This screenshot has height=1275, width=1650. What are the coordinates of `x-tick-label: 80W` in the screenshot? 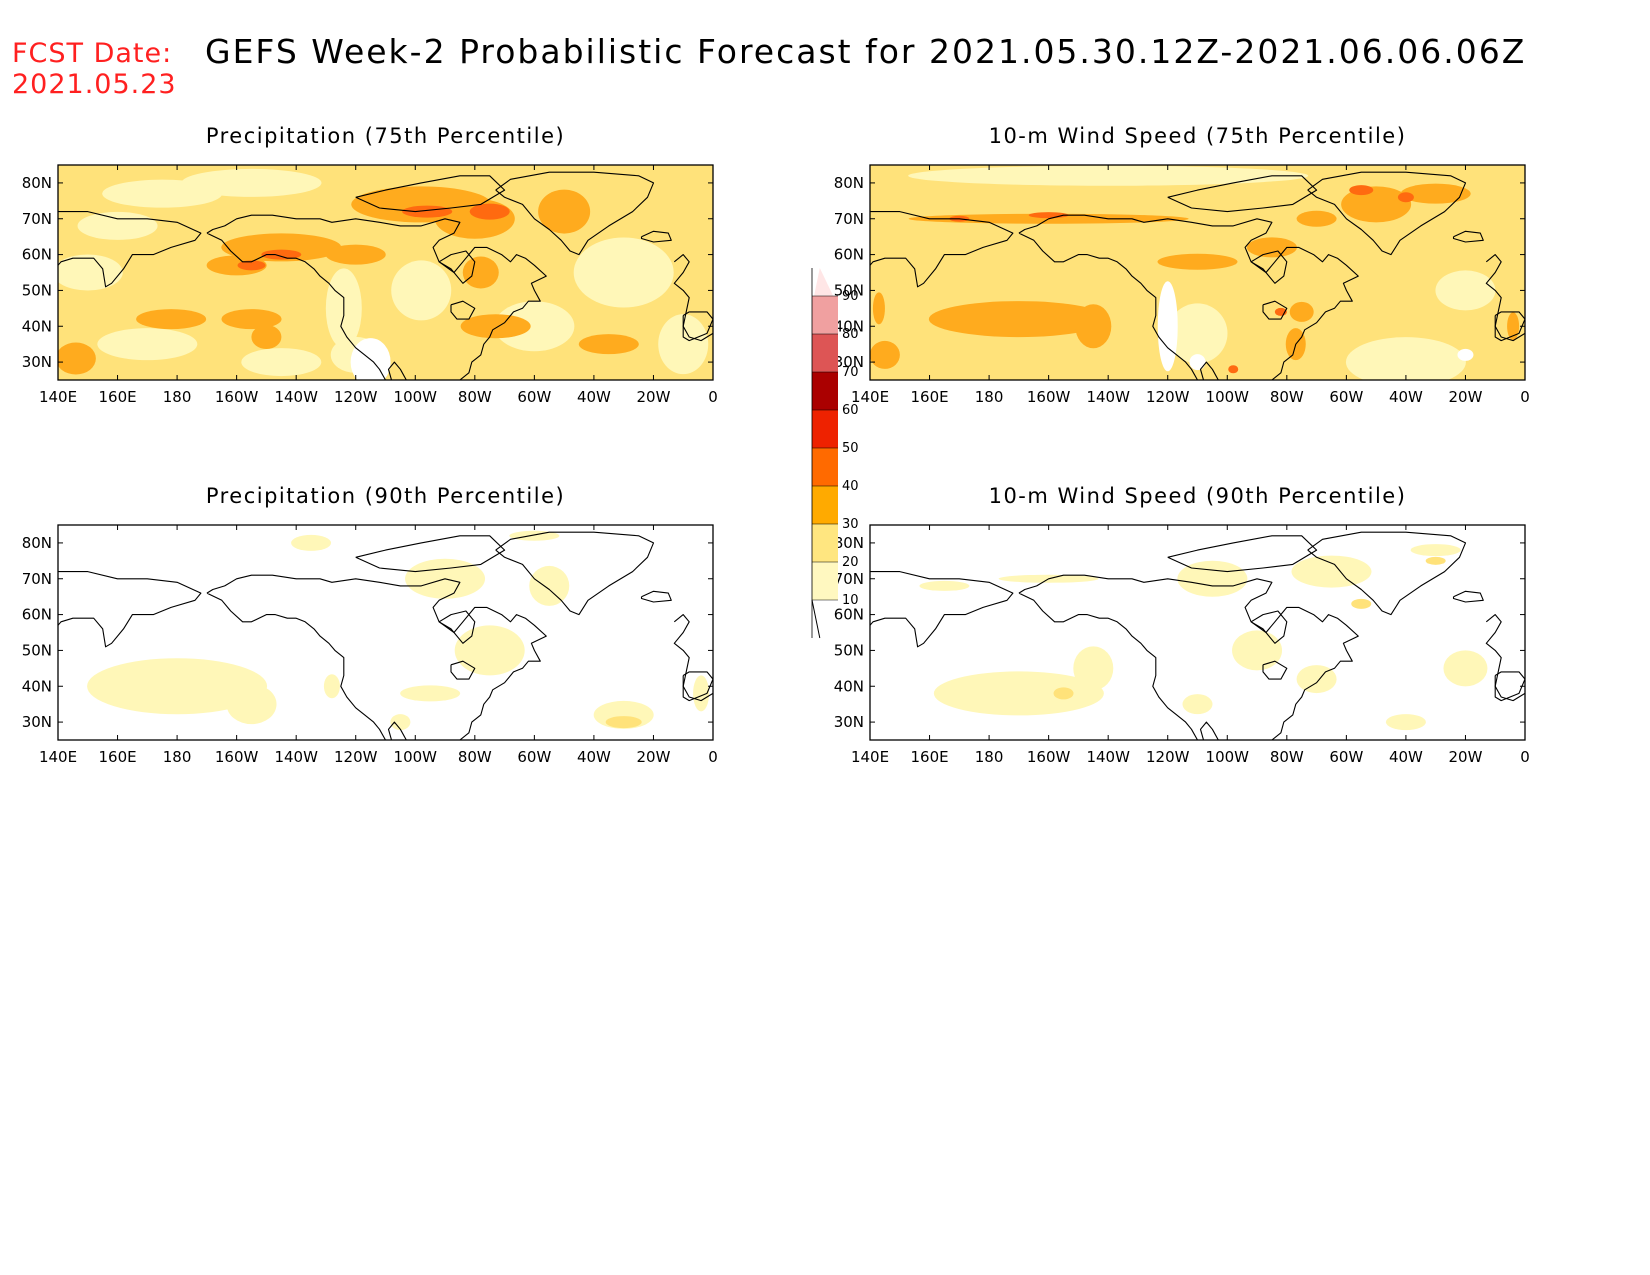 It's located at (1287, 757).